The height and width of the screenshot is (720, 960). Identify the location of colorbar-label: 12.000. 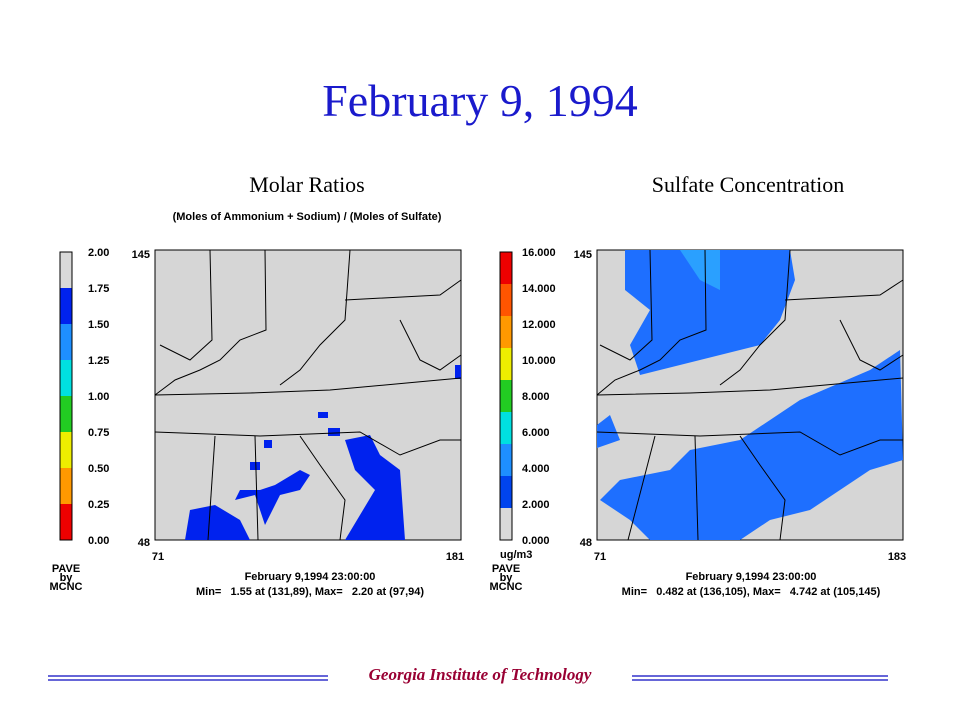
(539, 325).